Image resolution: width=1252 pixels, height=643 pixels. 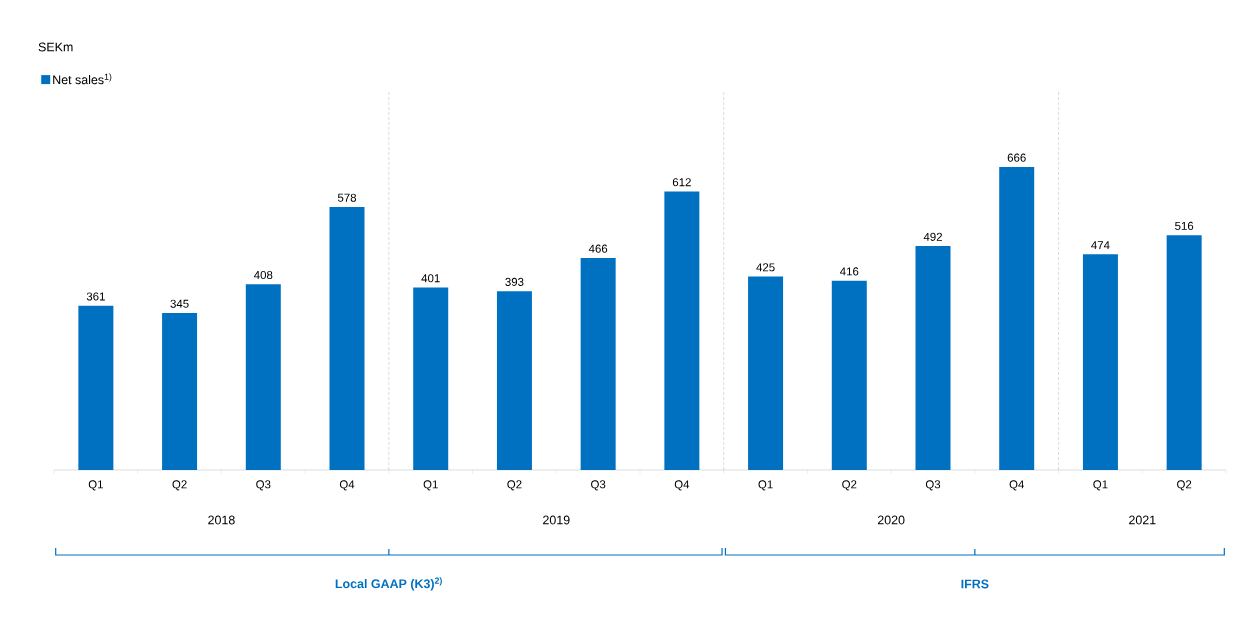 I want to click on data-label: 345, so click(x=179, y=303).